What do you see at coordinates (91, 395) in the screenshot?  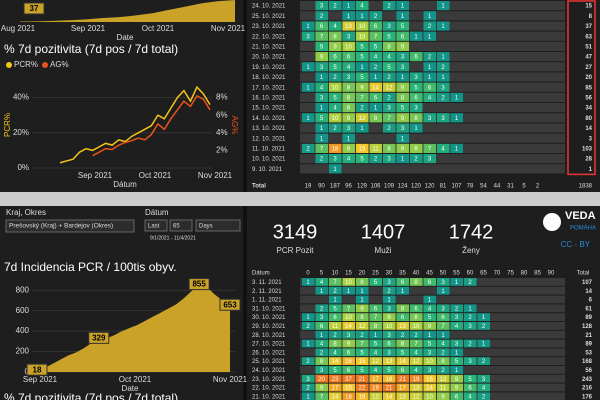 I see `chart-title: % 7d pozitivita (7d pos / 7d total)` at bounding box center [91, 395].